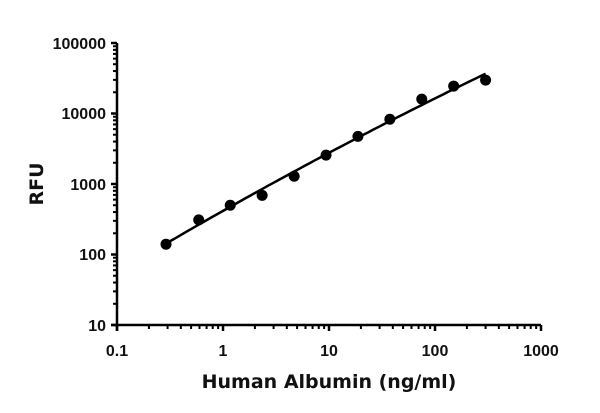 Image resolution: width=600 pixels, height=413 pixels. I want to click on x-tick-label: 100, so click(435, 351).